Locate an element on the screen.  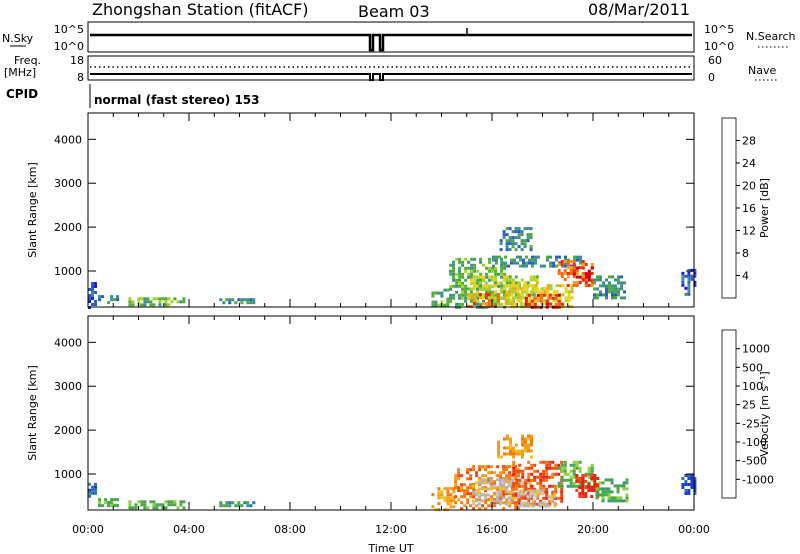
noise-left-tick-high: 10^5 is located at coordinates (69, 29).